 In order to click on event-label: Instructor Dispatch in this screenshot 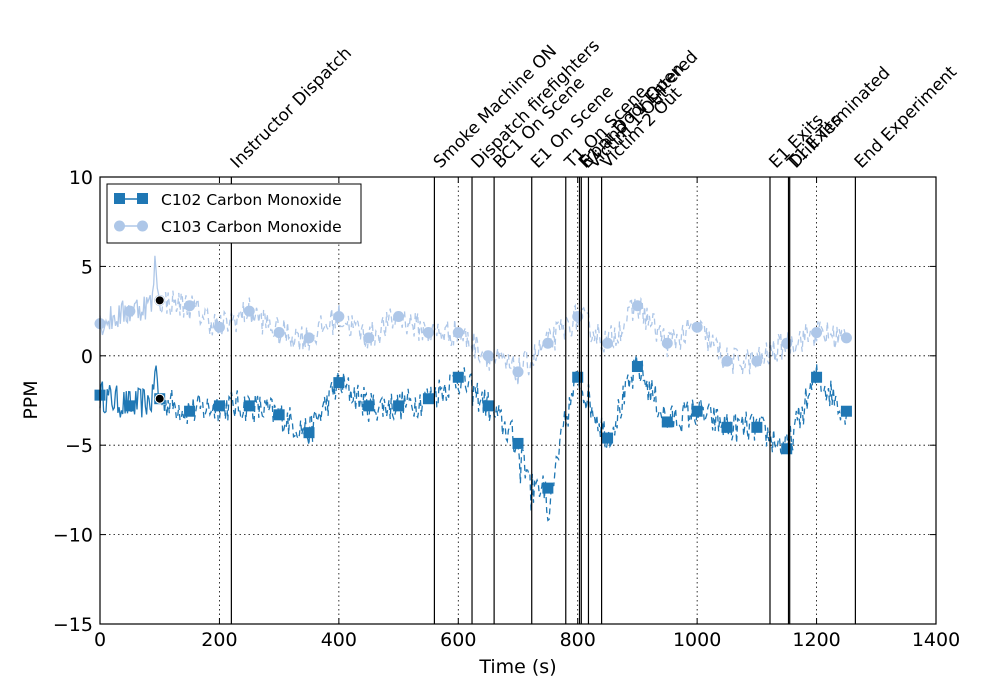, I will do `click(291, 107)`.